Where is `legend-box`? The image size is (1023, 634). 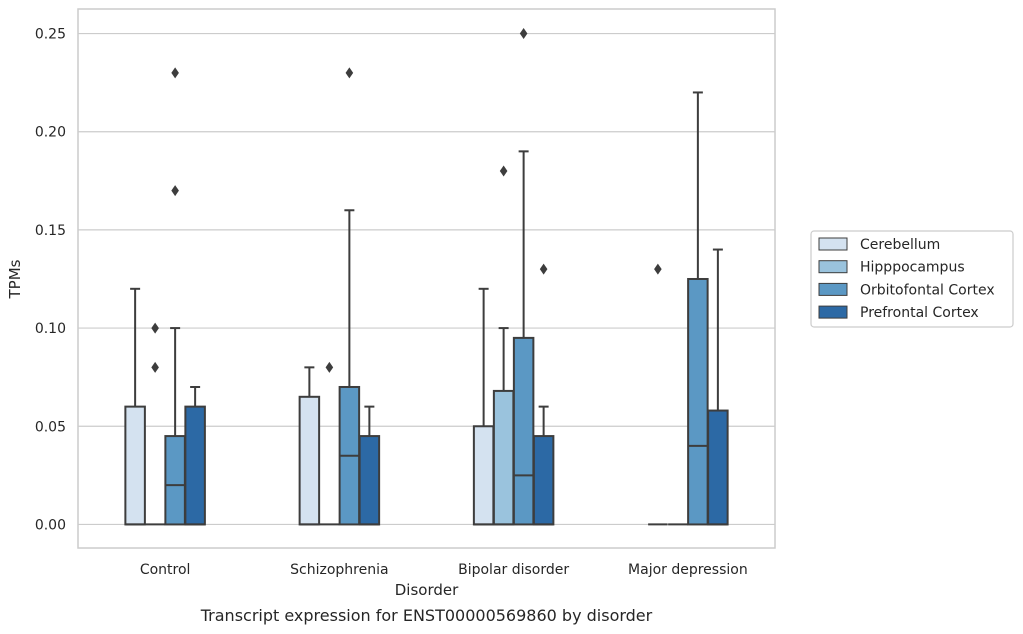 legend-box is located at coordinates (912, 279).